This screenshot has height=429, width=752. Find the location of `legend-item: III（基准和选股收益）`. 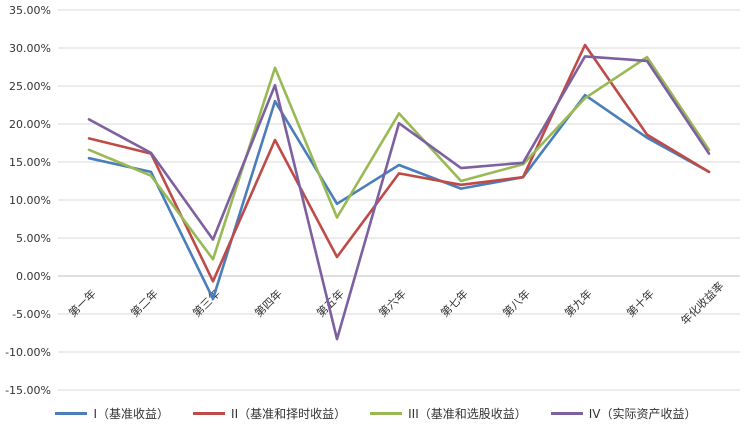

legend-item: III（基准和选股收益） is located at coordinates (448, 413).